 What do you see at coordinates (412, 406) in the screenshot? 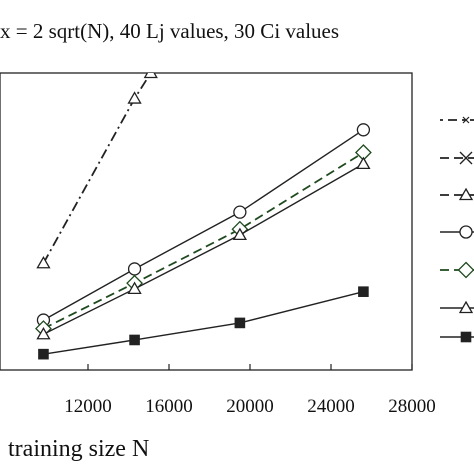
I see `x-tick-label: 28000` at bounding box center [412, 406].